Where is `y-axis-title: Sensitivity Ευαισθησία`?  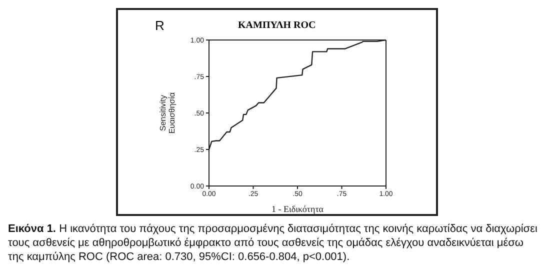 y-axis-title: Sensitivity Ευαισθησία is located at coordinates (167, 113).